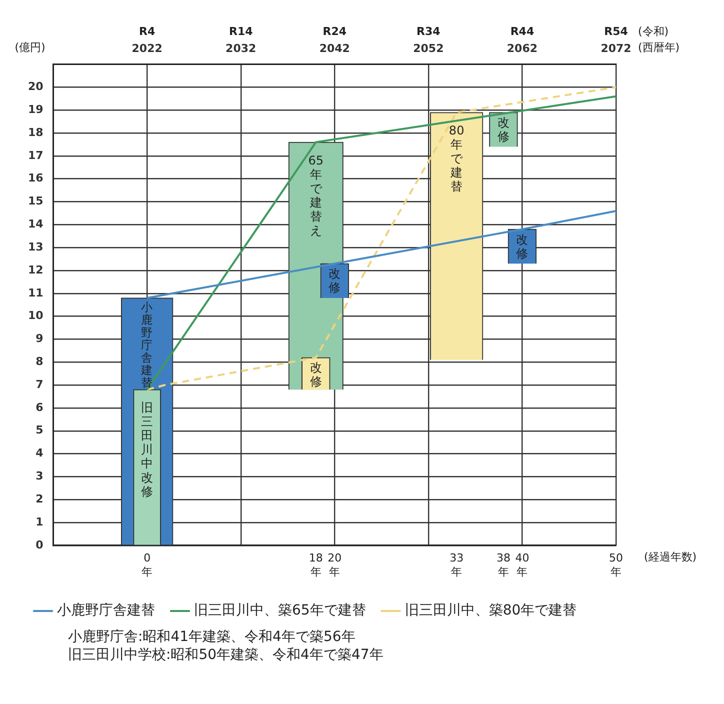 The image size is (724, 704). What do you see at coordinates (36, 224) in the screenshot?
I see `y-tick-label: 14` at bounding box center [36, 224].